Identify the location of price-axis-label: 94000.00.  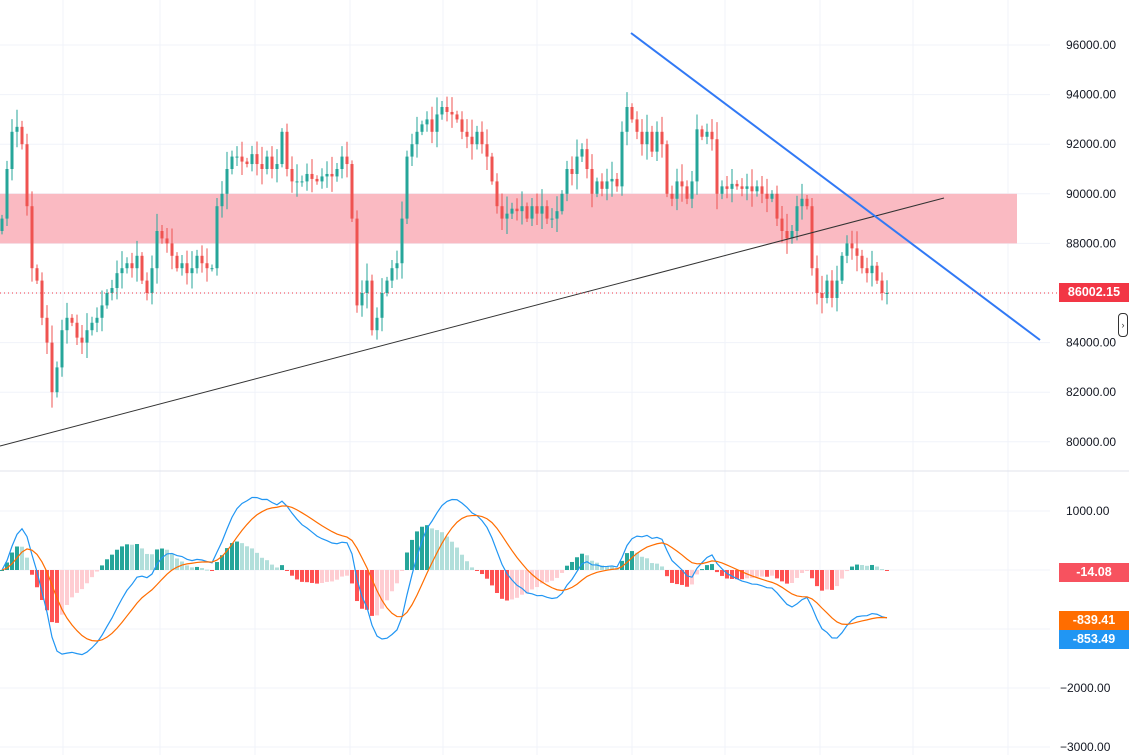
(1091, 95).